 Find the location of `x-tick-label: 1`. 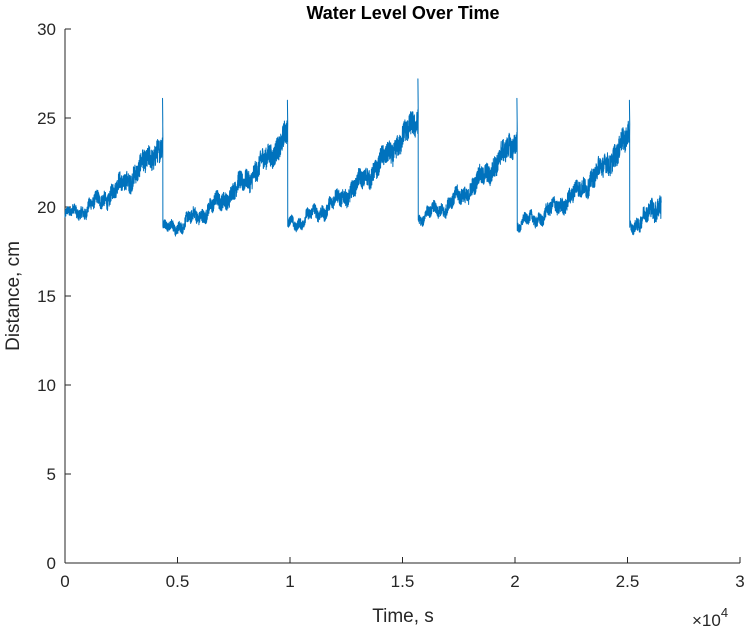

x-tick-label: 1 is located at coordinates (289, 581).